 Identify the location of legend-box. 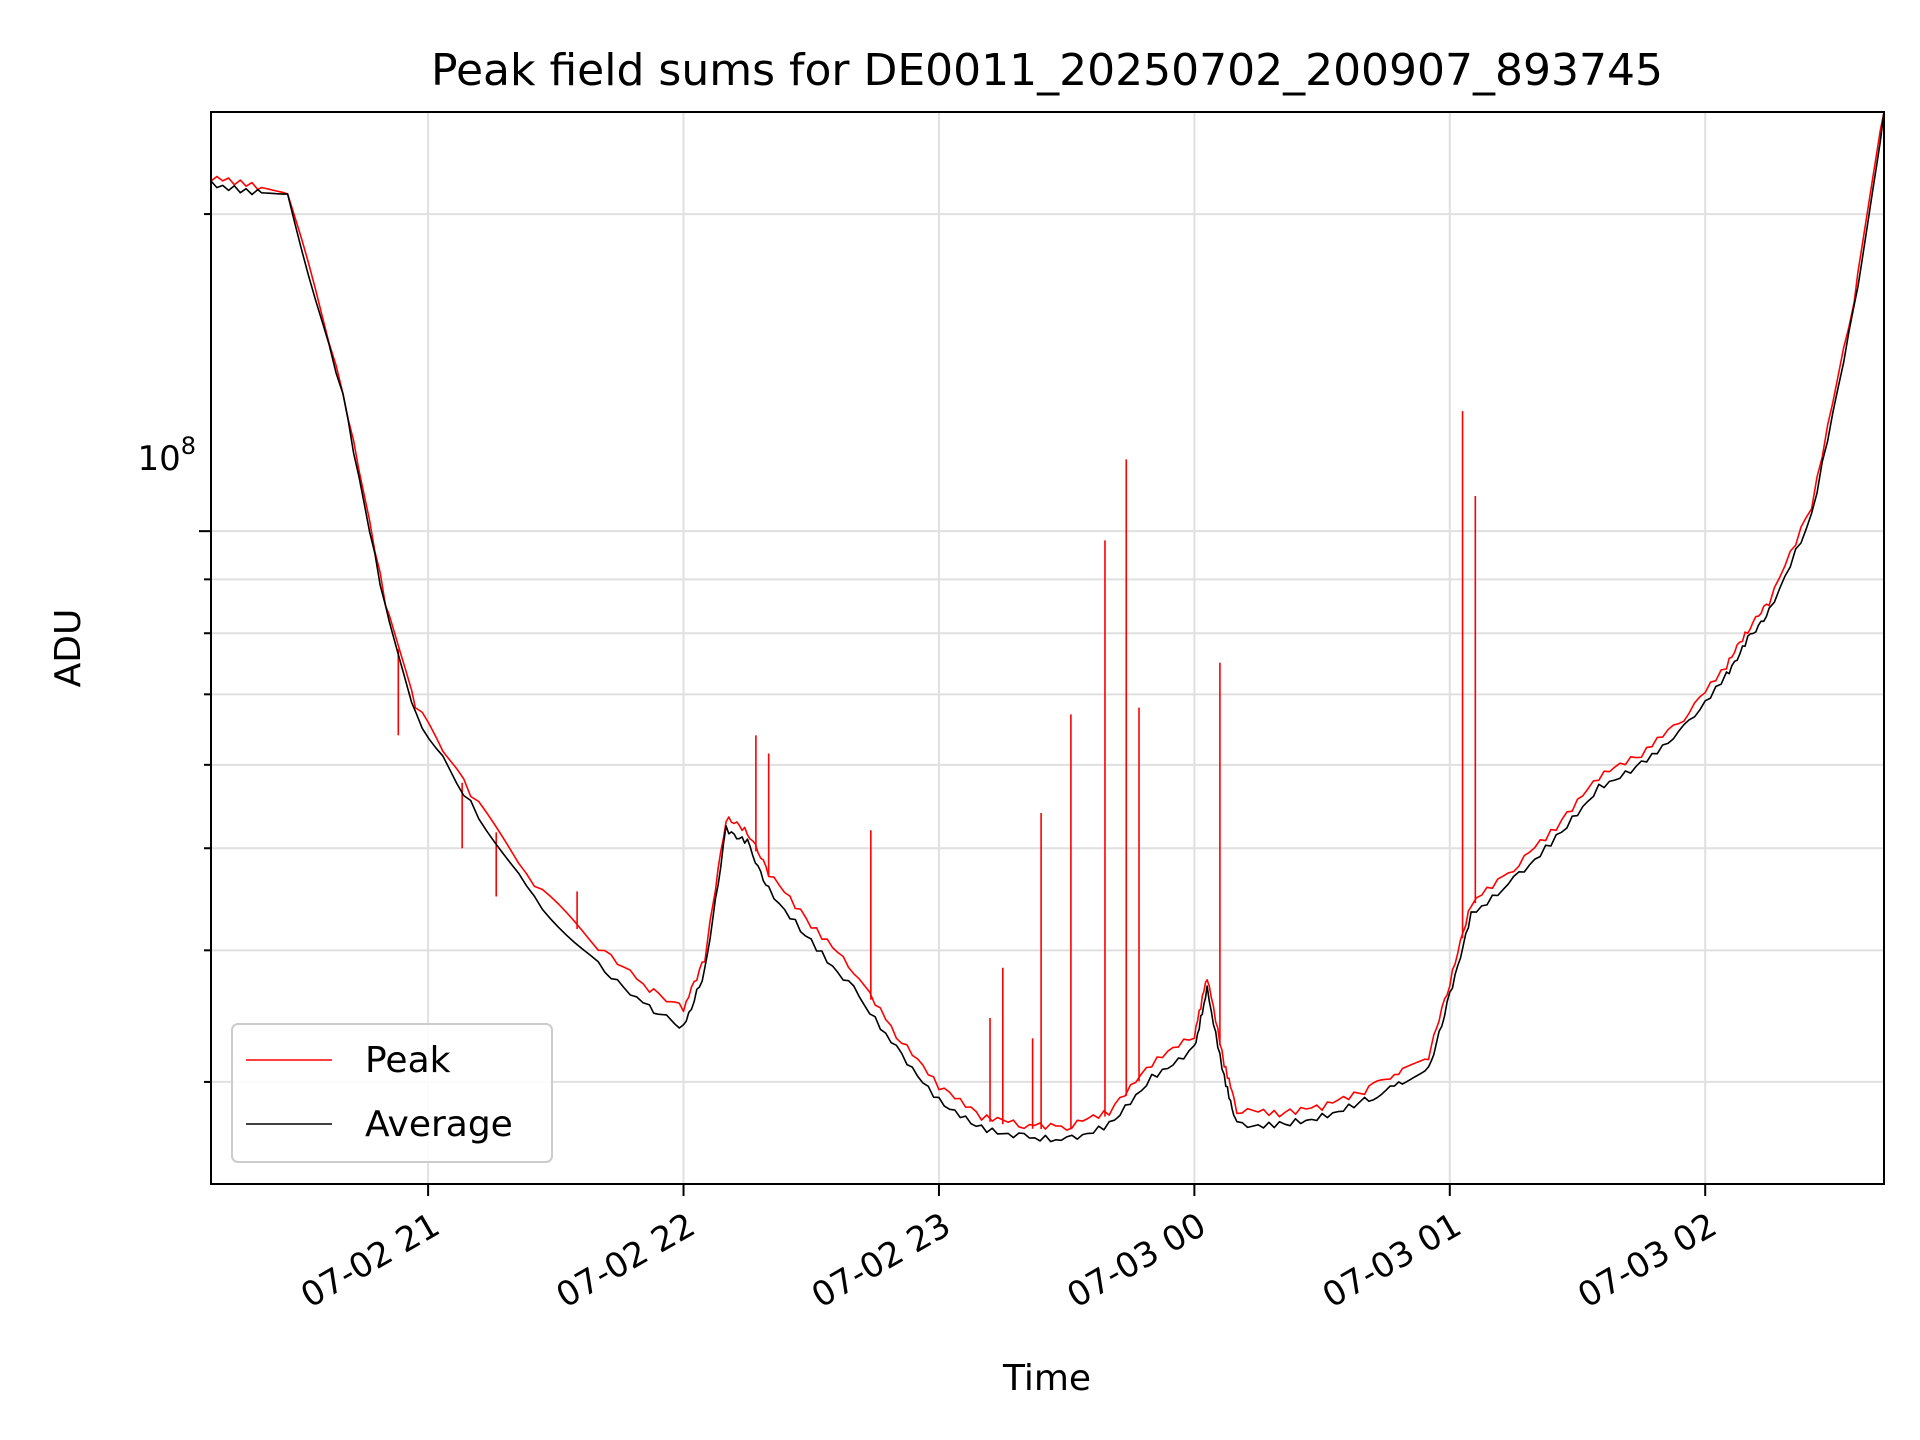
(392, 1093).